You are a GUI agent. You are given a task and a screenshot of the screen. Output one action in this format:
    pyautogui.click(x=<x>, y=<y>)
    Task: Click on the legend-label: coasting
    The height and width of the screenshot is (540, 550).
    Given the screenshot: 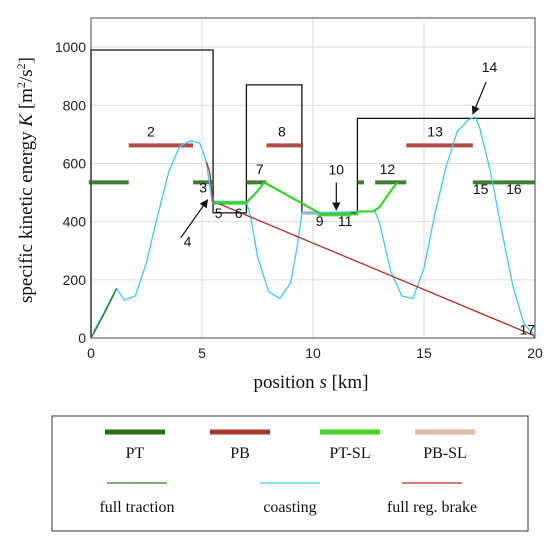 What is the action you would take?
    pyautogui.click(x=289, y=507)
    